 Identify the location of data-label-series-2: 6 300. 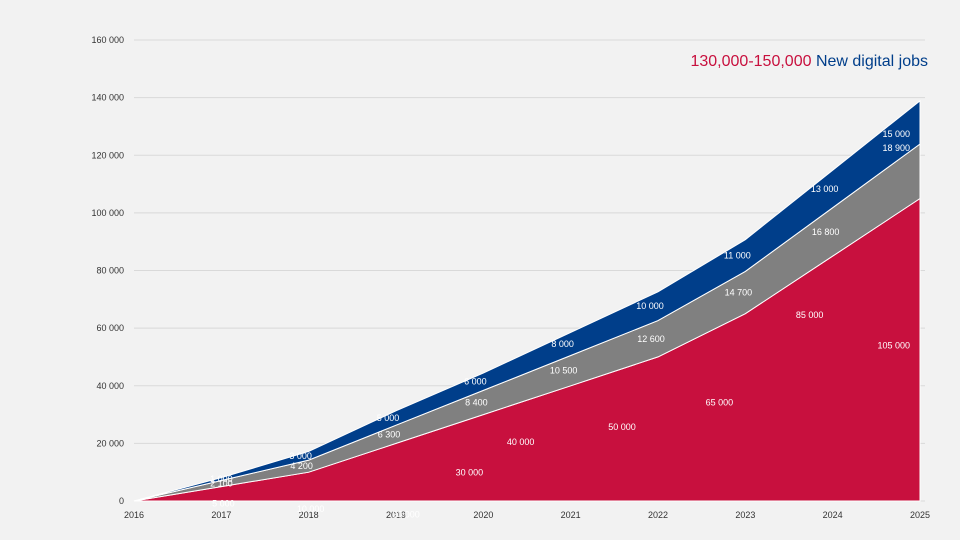
(389, 434).